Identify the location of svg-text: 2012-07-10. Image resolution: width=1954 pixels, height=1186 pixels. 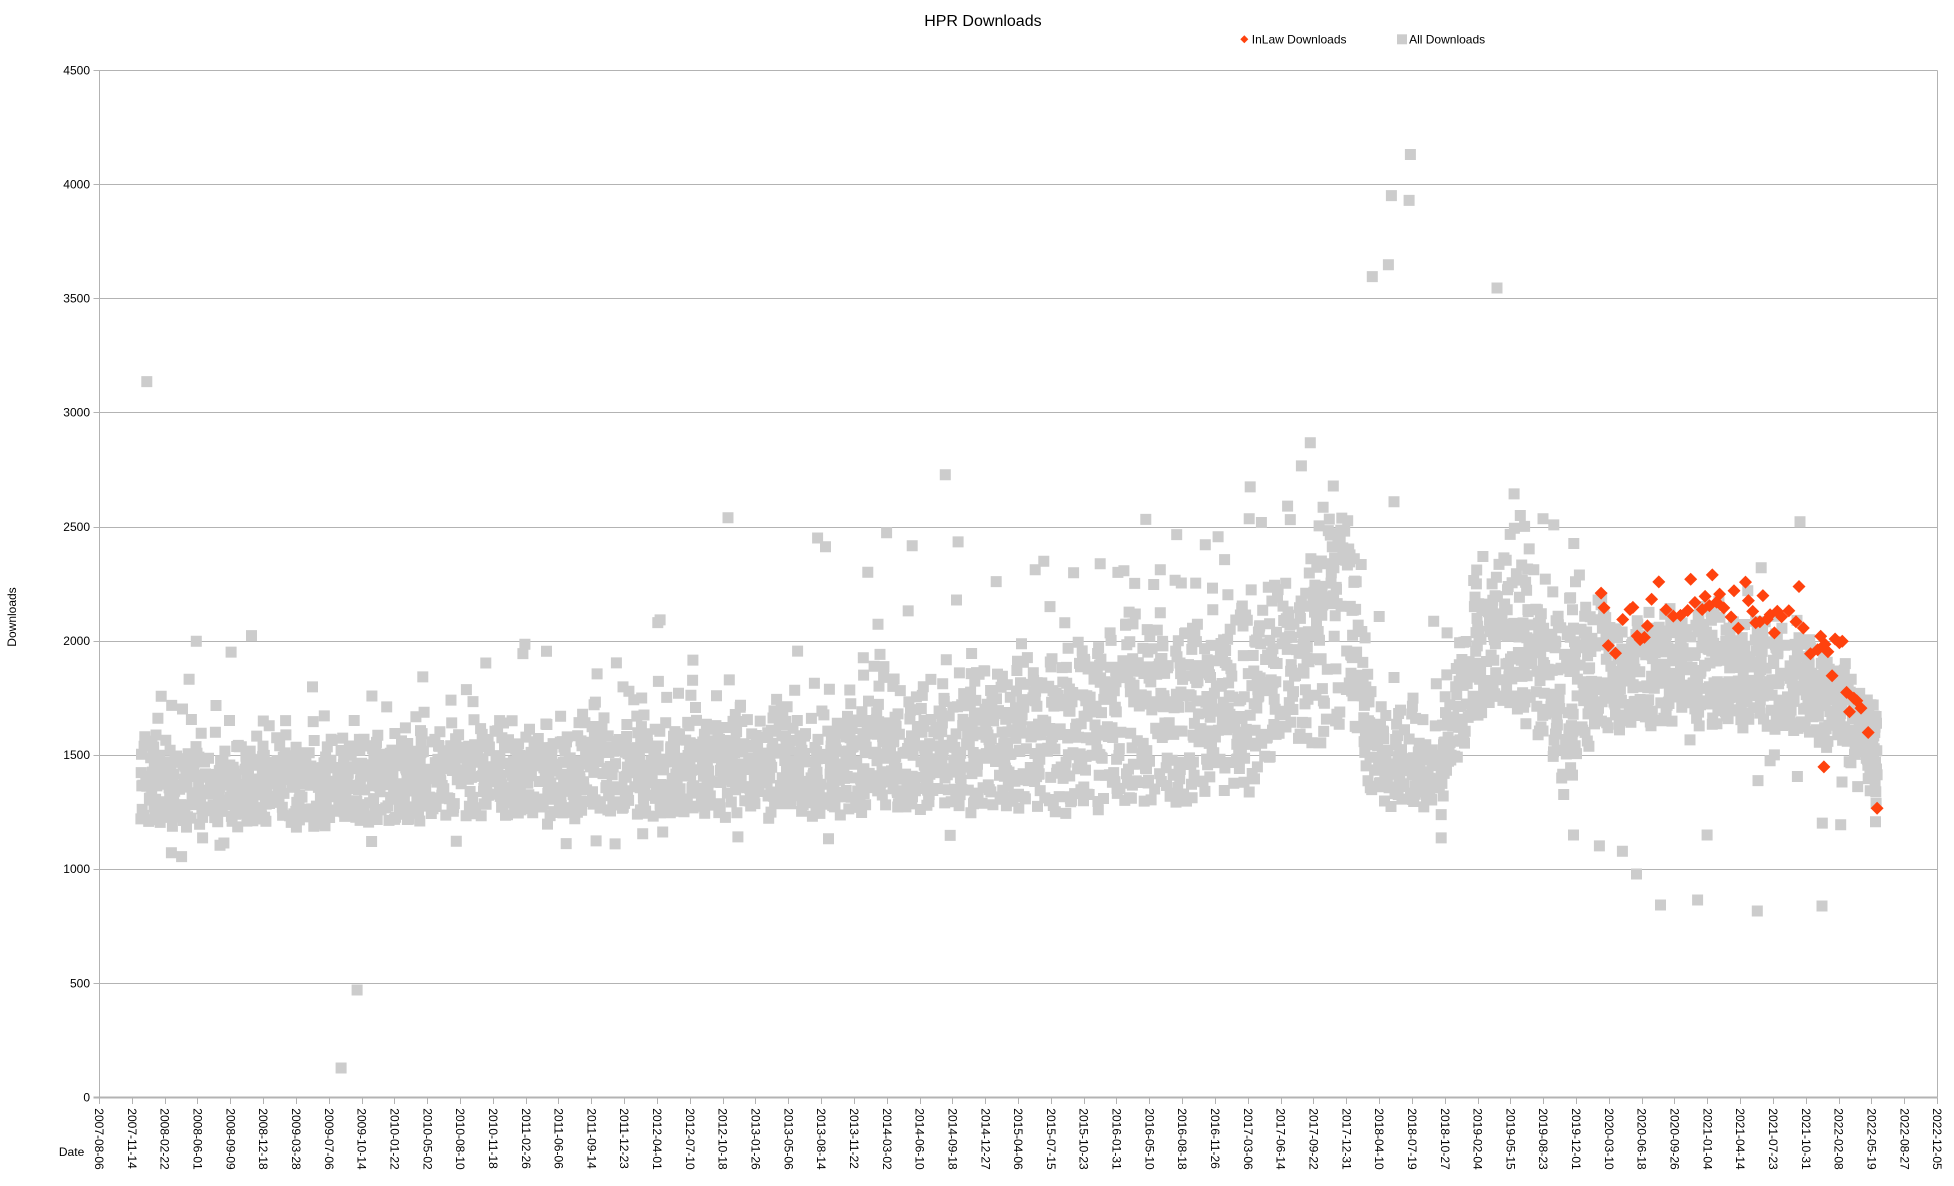
(690, 1139).